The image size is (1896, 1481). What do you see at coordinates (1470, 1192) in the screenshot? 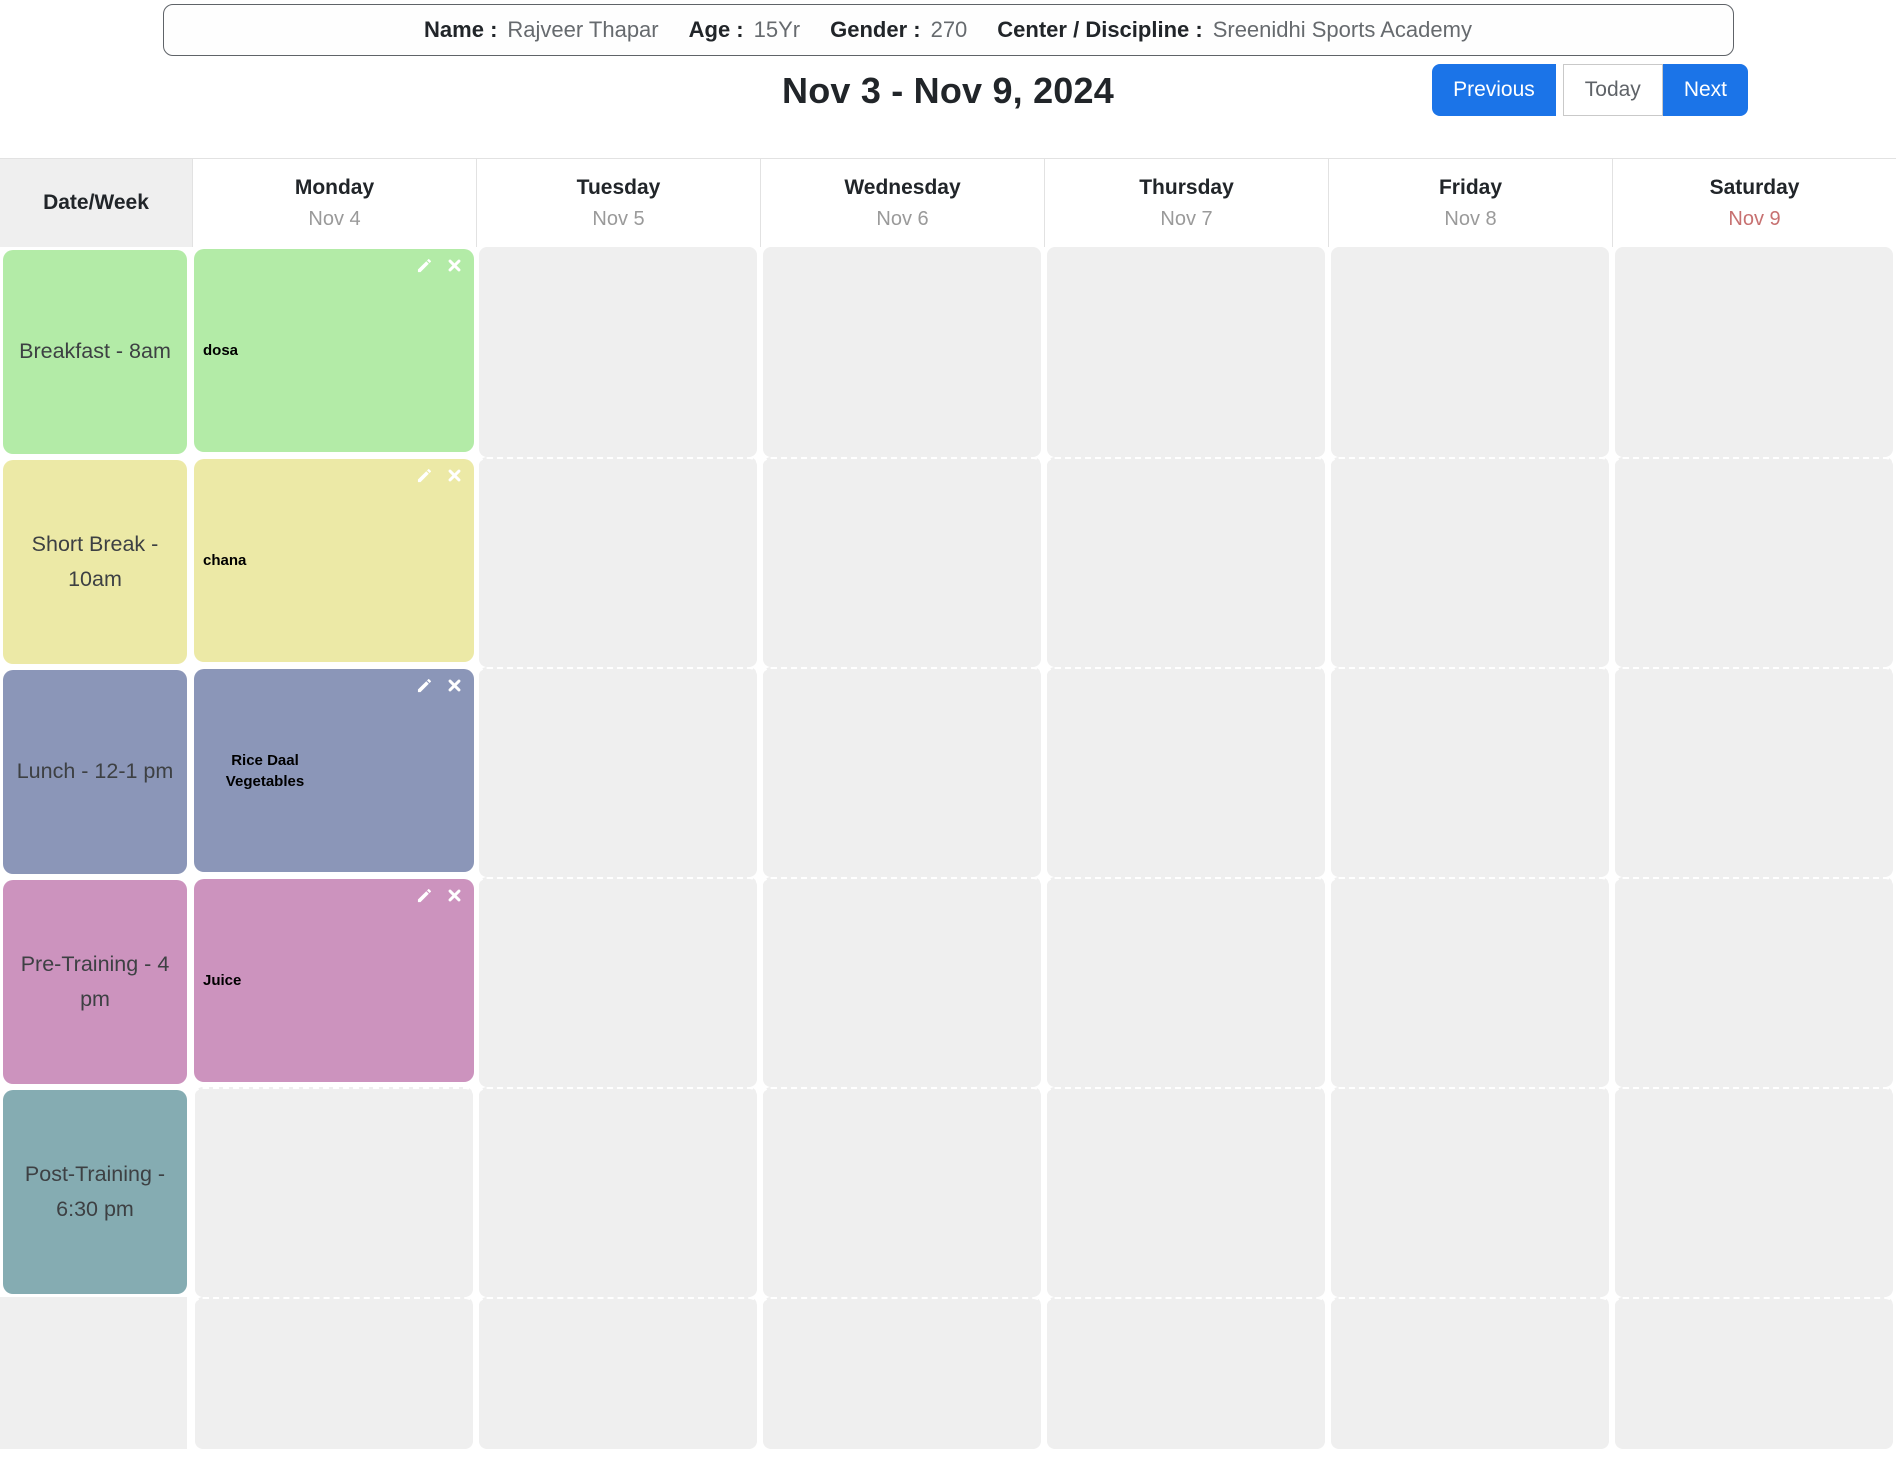
I see `cell-friday-post-training` at bounding box center [1470, 1192].